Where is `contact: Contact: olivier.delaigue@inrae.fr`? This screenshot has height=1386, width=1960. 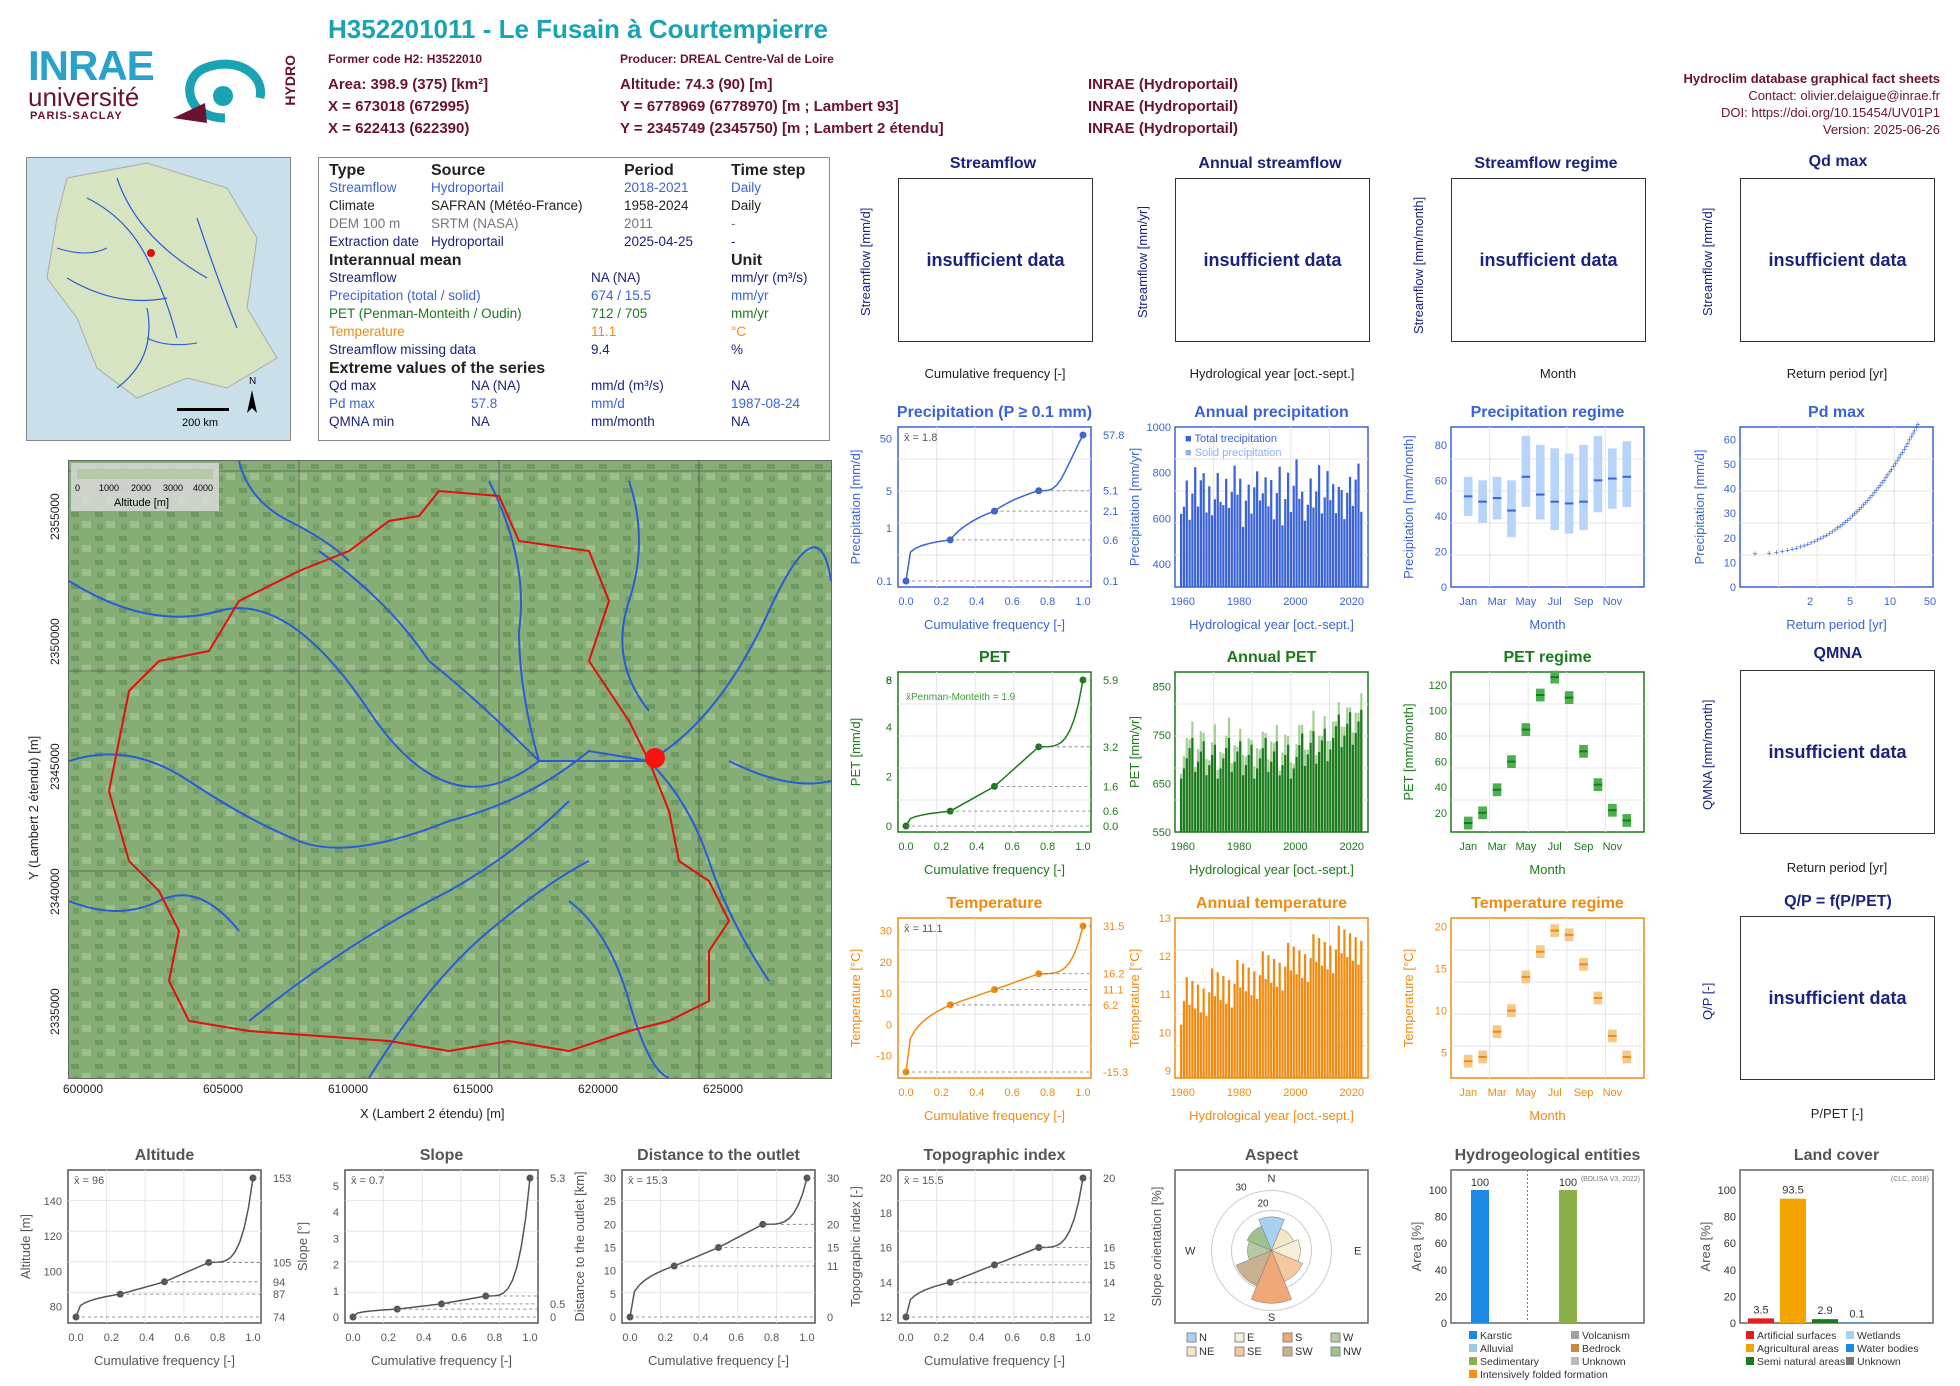
contact: Contact: olivier.delaigue@inrae.fr is located at coordinates (1844, 95).